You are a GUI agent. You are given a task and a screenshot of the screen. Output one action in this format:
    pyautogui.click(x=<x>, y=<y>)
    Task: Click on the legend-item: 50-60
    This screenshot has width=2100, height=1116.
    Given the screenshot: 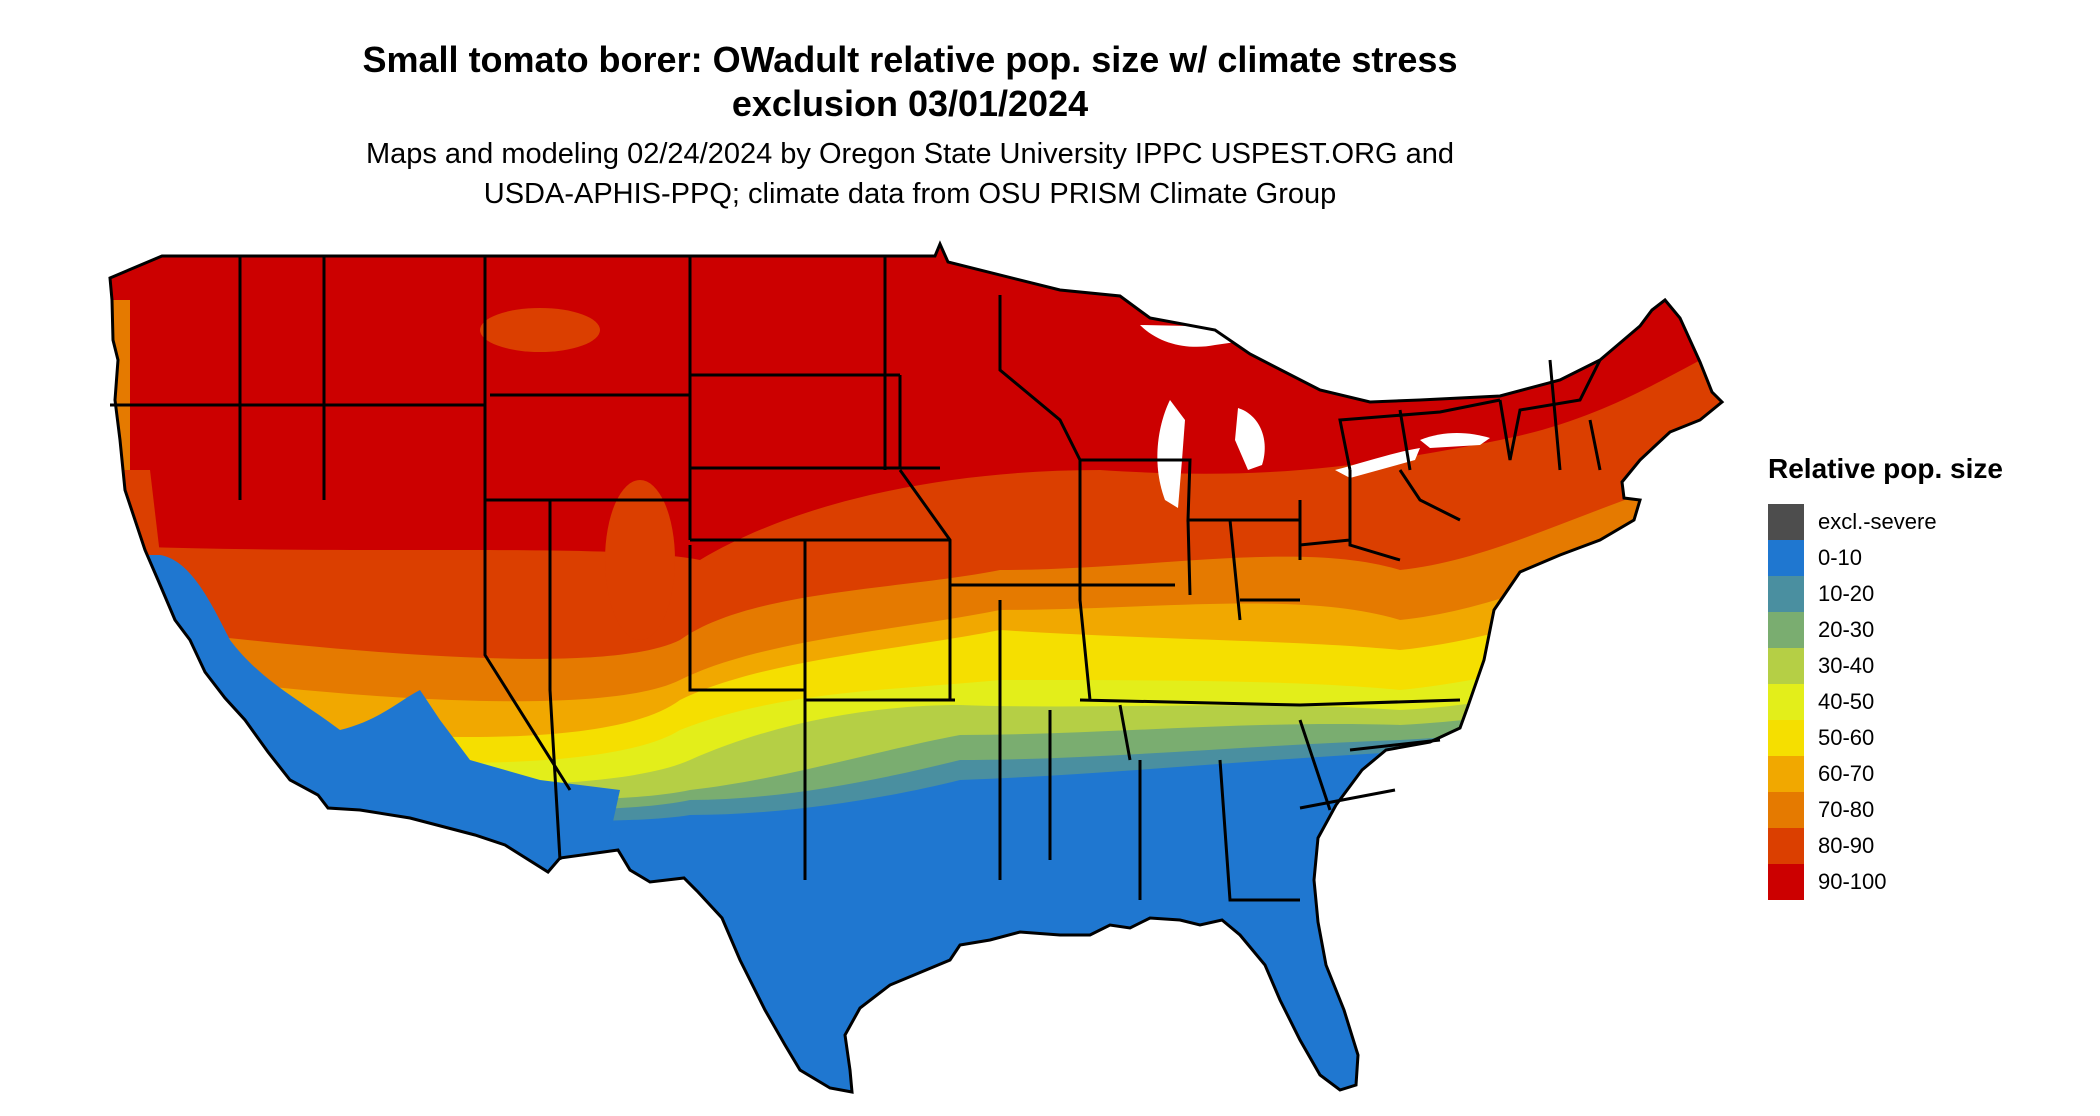 What is the action you would take?
    pyautogui.click(x=1885, y=738)
    